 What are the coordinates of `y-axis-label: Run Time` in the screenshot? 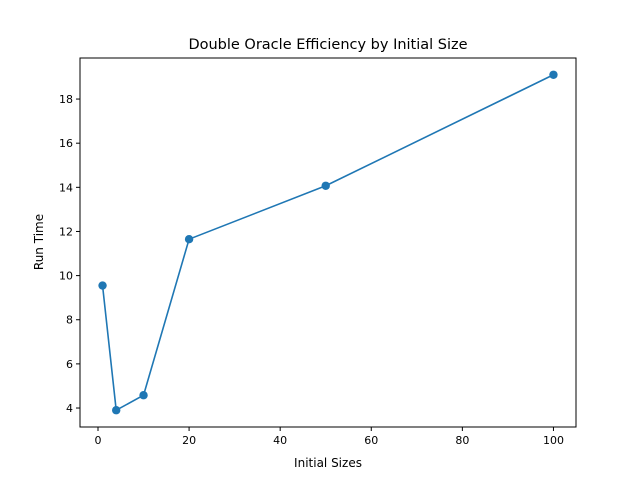 It's located at (39, 242).